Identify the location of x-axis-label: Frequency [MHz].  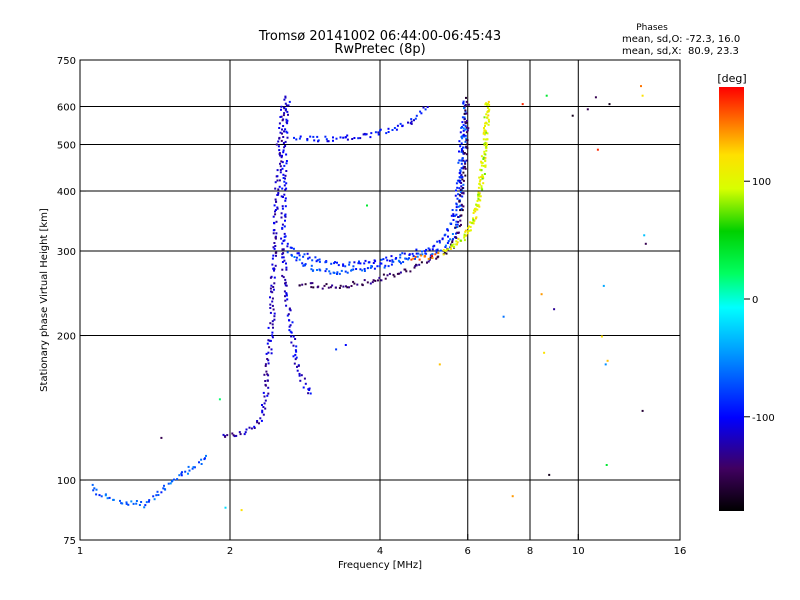
(380, 565).